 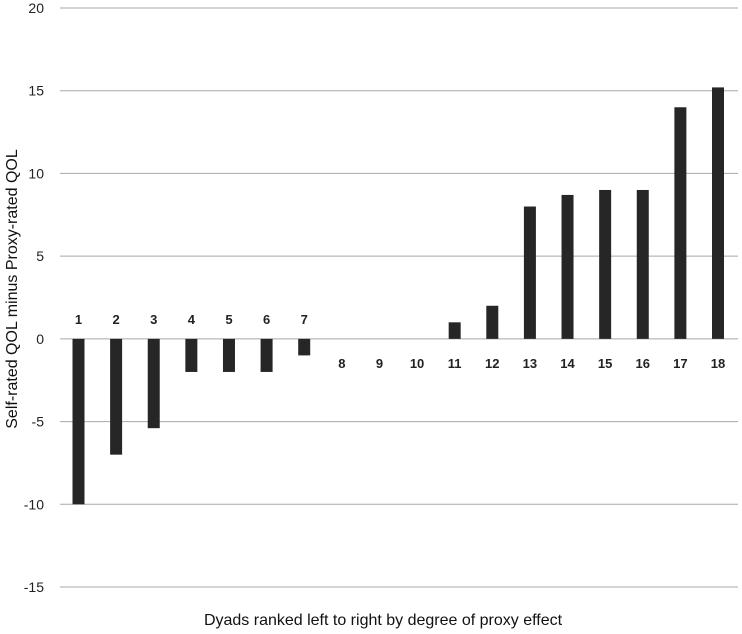 I want to click on category-label: 12, so click(x=492, y=363).